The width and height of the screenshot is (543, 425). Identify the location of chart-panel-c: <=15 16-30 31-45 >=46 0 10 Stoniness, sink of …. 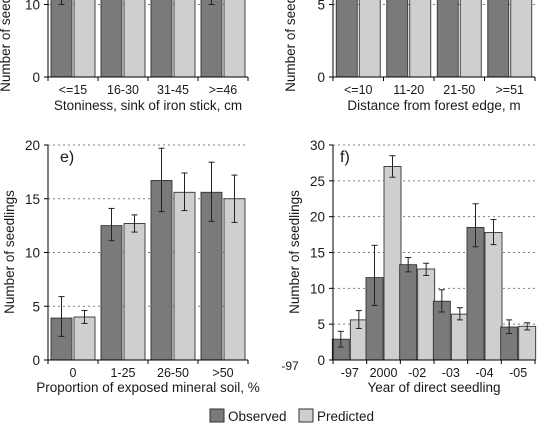
(124, 56).